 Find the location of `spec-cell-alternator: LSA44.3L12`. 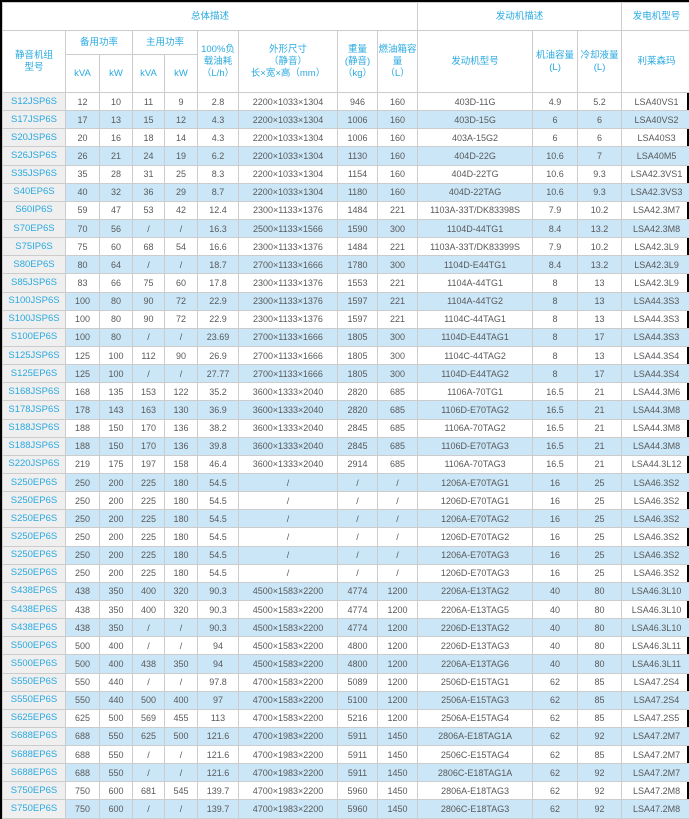

spec-cell-alternator: LSA44.3L12 is located at coordinates (655, 464).